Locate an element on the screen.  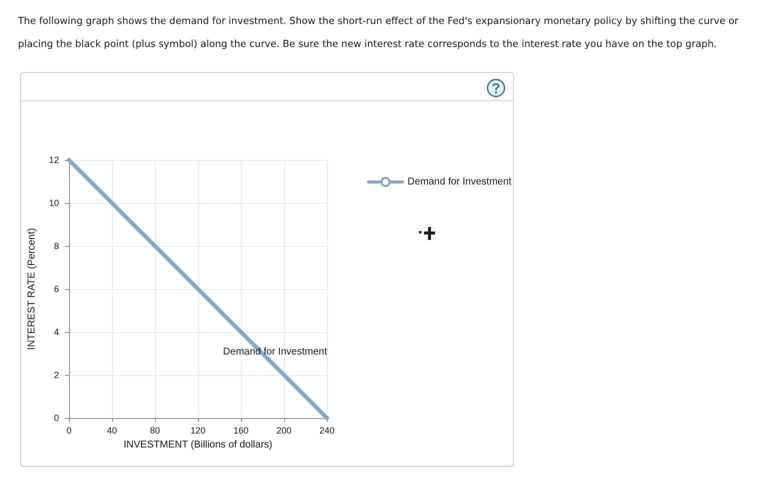
legend-label: Demand for Investment is located at coordinates (460, 182).